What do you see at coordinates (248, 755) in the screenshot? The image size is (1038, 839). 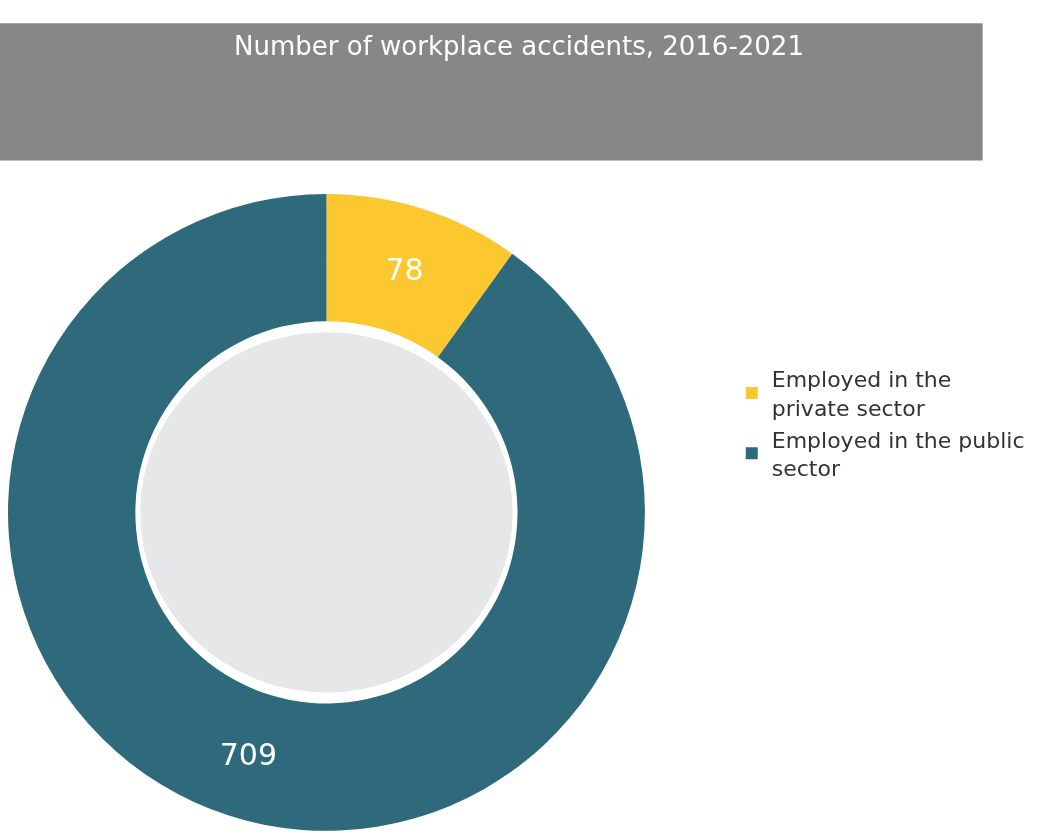 I see `data-label: 709` at bounding box center [248, 755].